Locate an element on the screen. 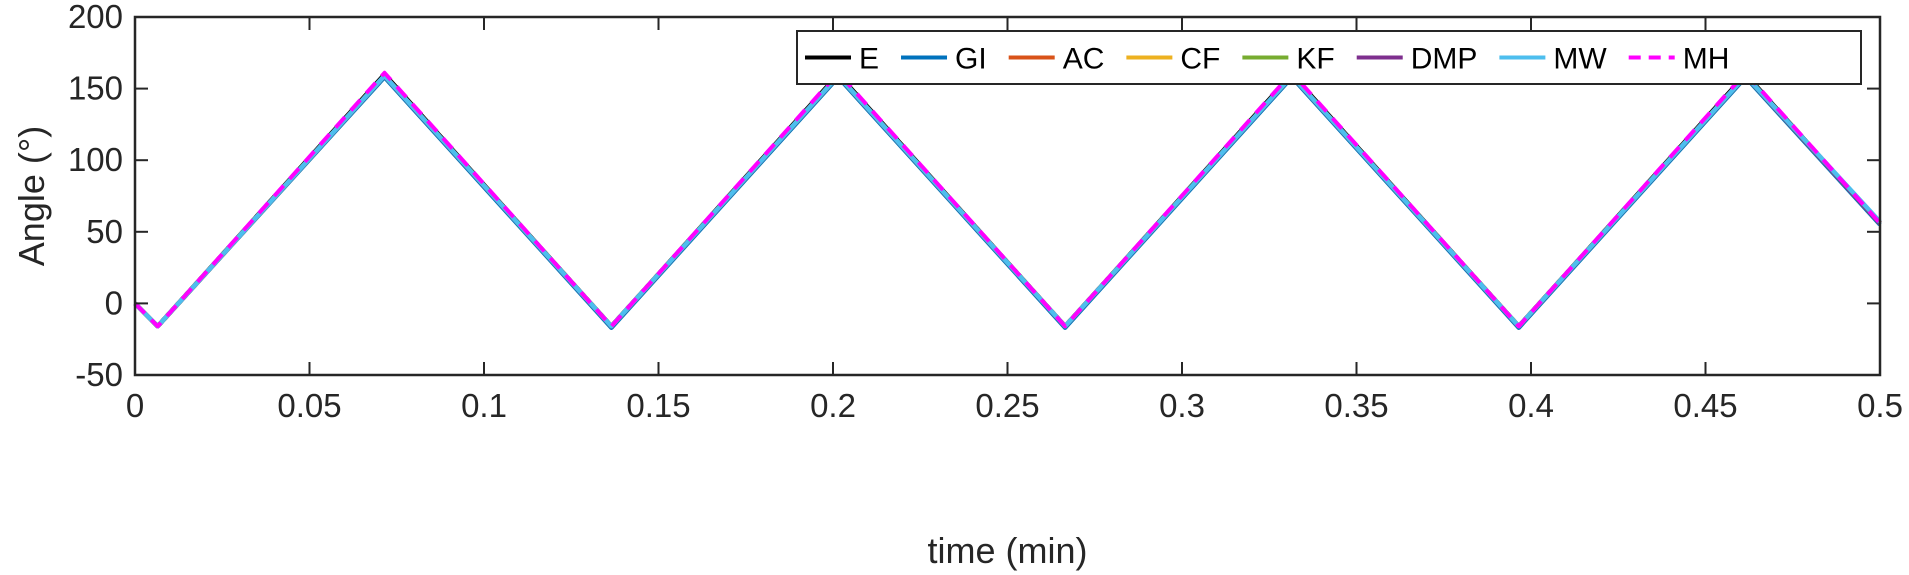 Image resolution: width=1909 pixels, height=575 pixels. y-tick-label: 150 is located at coordinates (95, 88).